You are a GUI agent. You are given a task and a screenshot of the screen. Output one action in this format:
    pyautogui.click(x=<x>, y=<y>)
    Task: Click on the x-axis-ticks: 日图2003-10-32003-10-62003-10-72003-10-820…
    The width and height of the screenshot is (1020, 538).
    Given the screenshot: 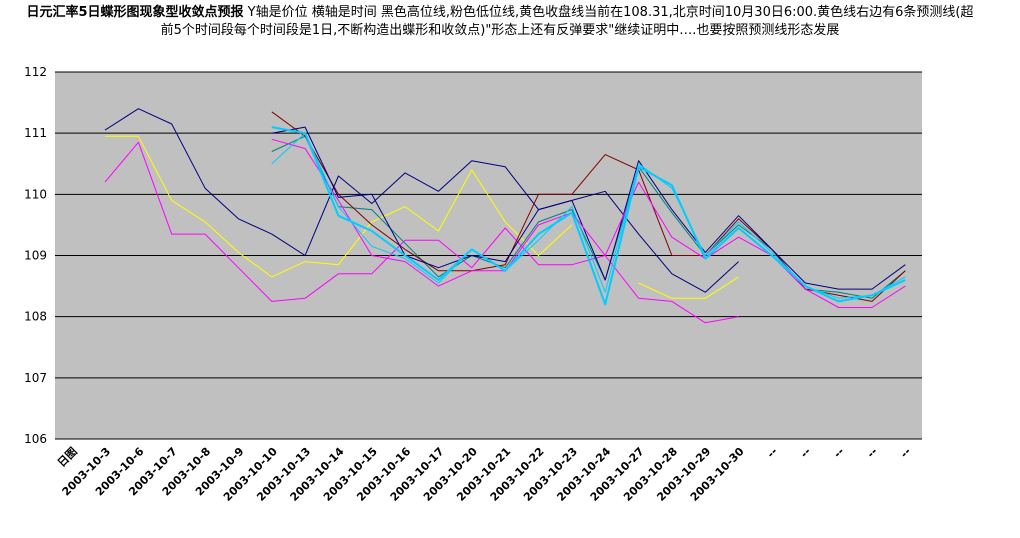 What is the action you would take?
    pyautogui.click(x=484, y=474)
    